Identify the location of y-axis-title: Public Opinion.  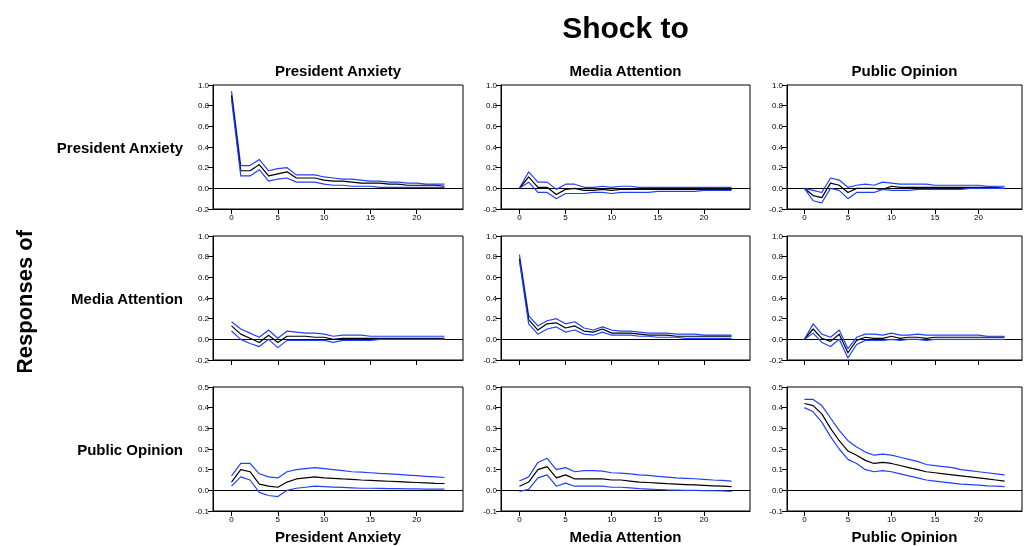
(130, 449).